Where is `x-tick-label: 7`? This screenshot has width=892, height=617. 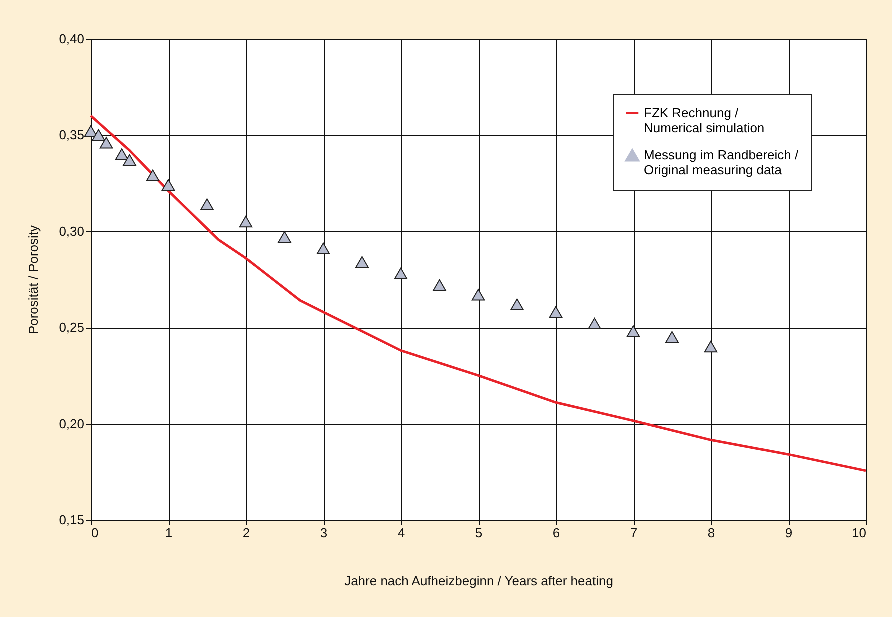
x-tick-label: 7 is located at coordinates (634, 533).